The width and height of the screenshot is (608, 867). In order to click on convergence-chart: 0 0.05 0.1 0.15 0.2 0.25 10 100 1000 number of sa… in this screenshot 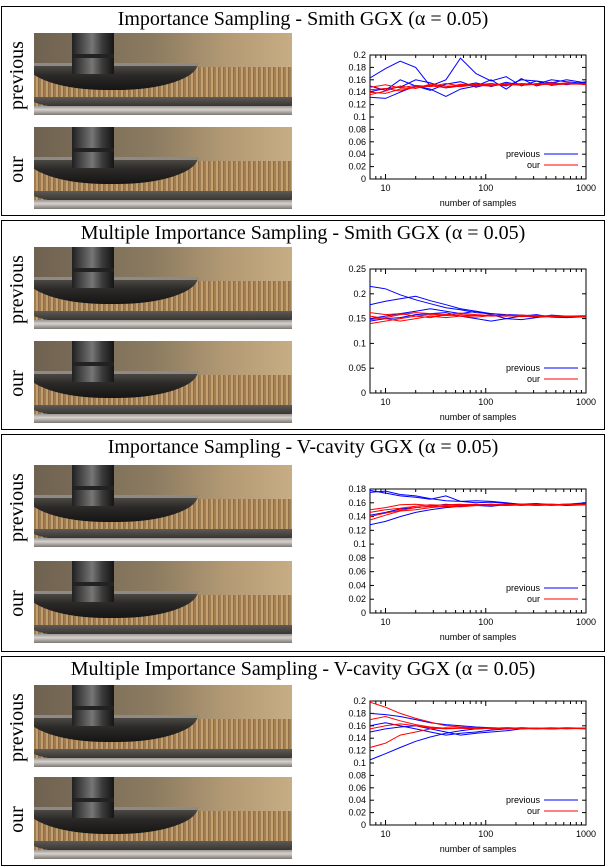, I will do `click(472, 343)`.